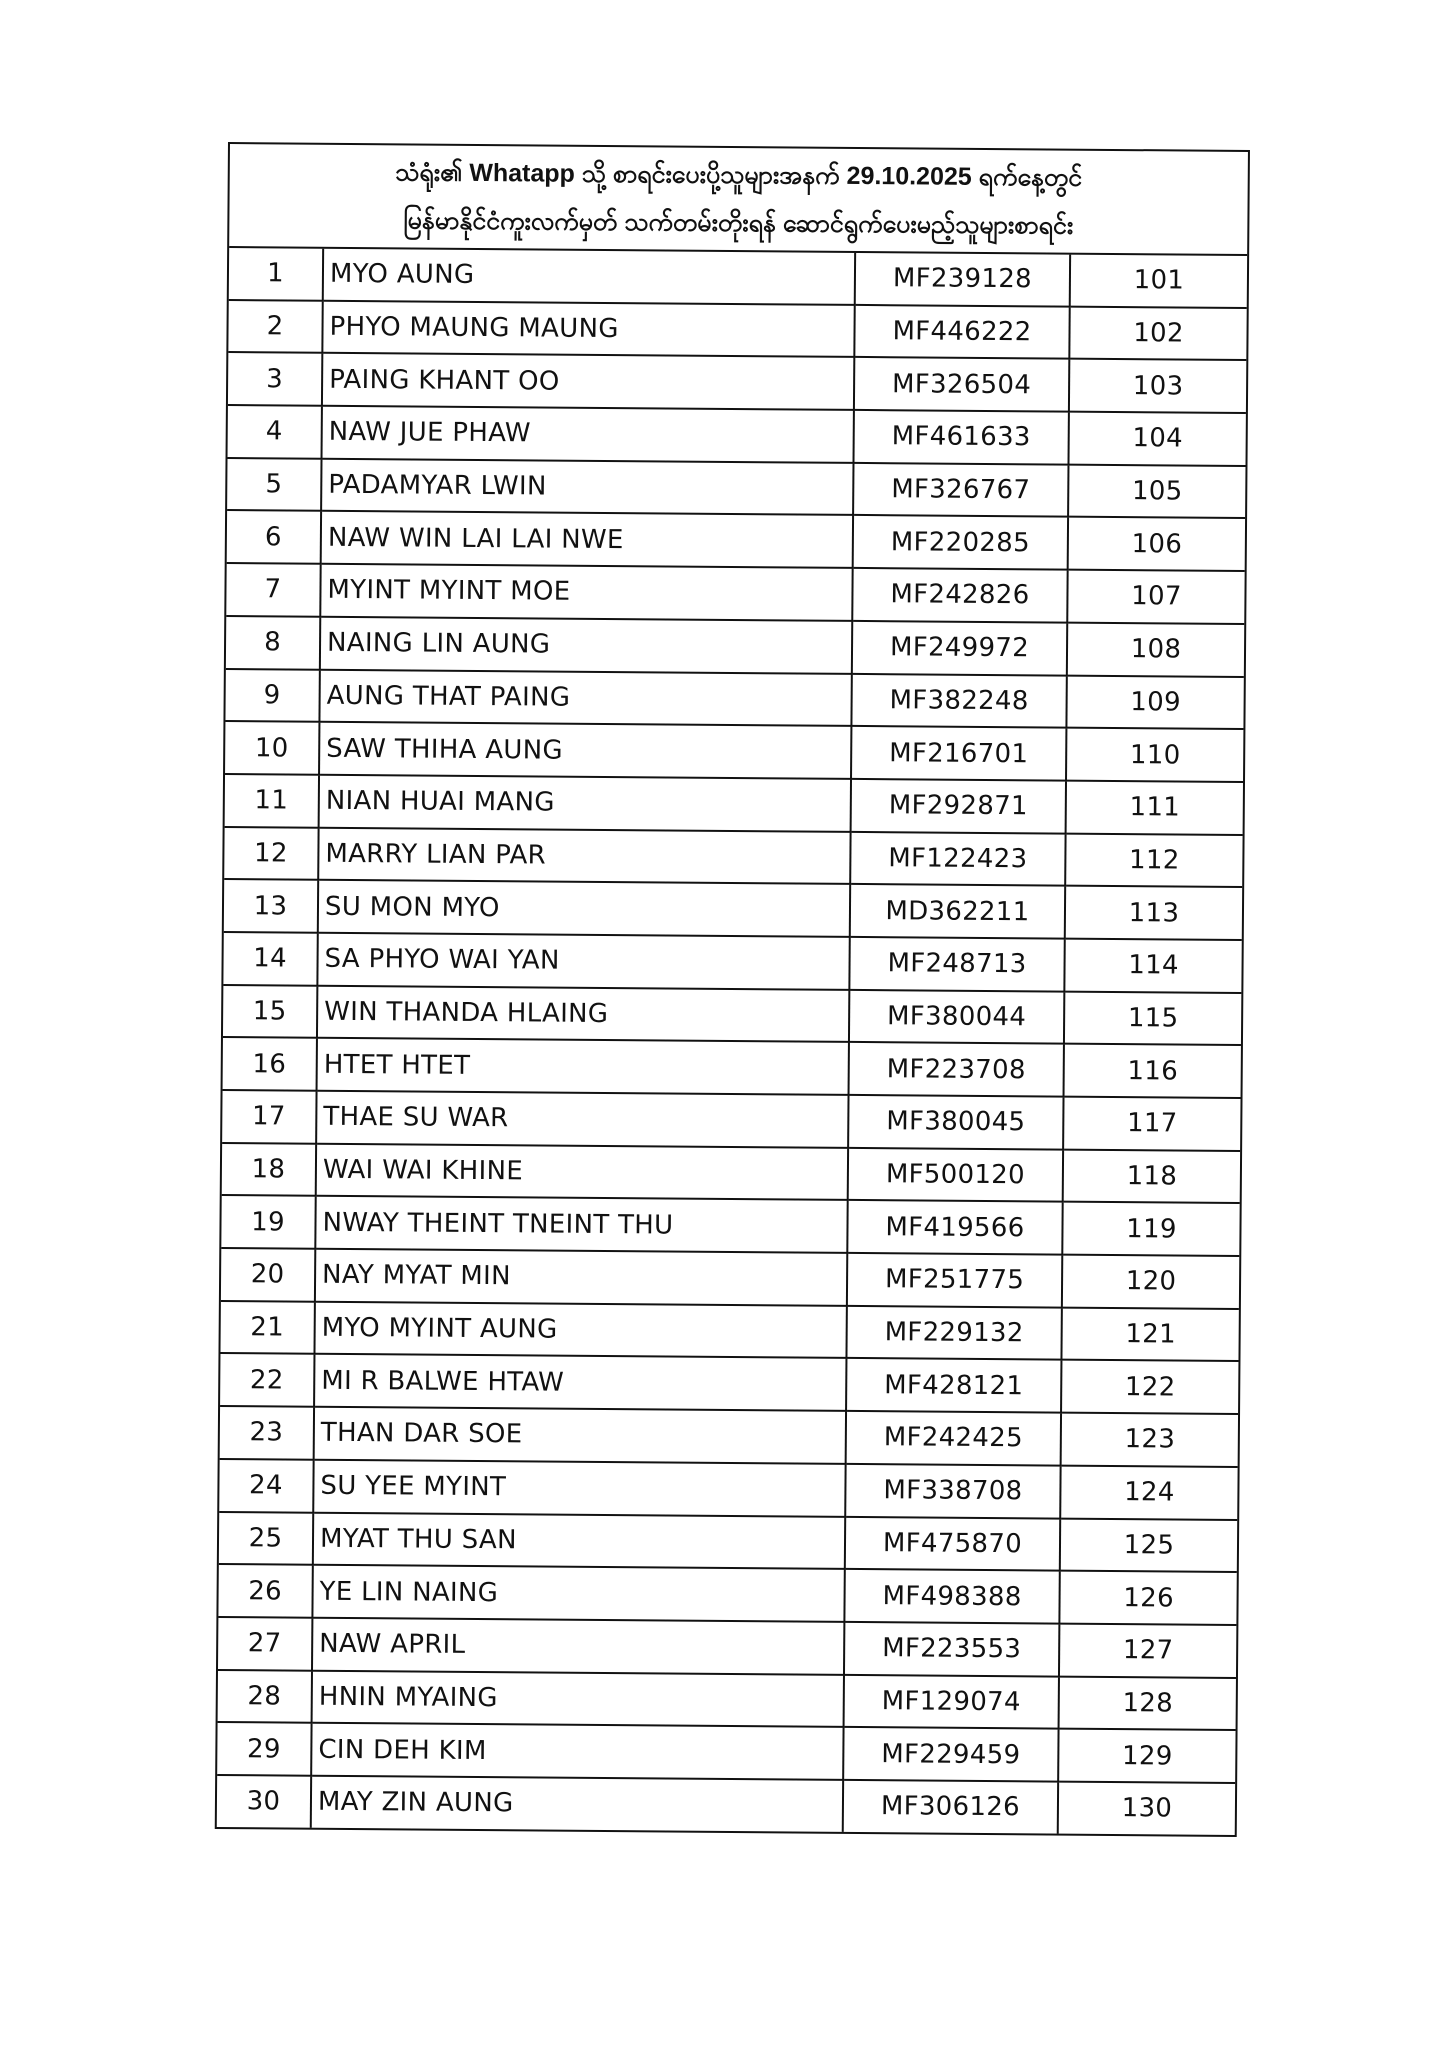  Describe the element at coordinates (580, 1435) in the screenshot. I see `person-name: THAN DAR SOE` at that location.